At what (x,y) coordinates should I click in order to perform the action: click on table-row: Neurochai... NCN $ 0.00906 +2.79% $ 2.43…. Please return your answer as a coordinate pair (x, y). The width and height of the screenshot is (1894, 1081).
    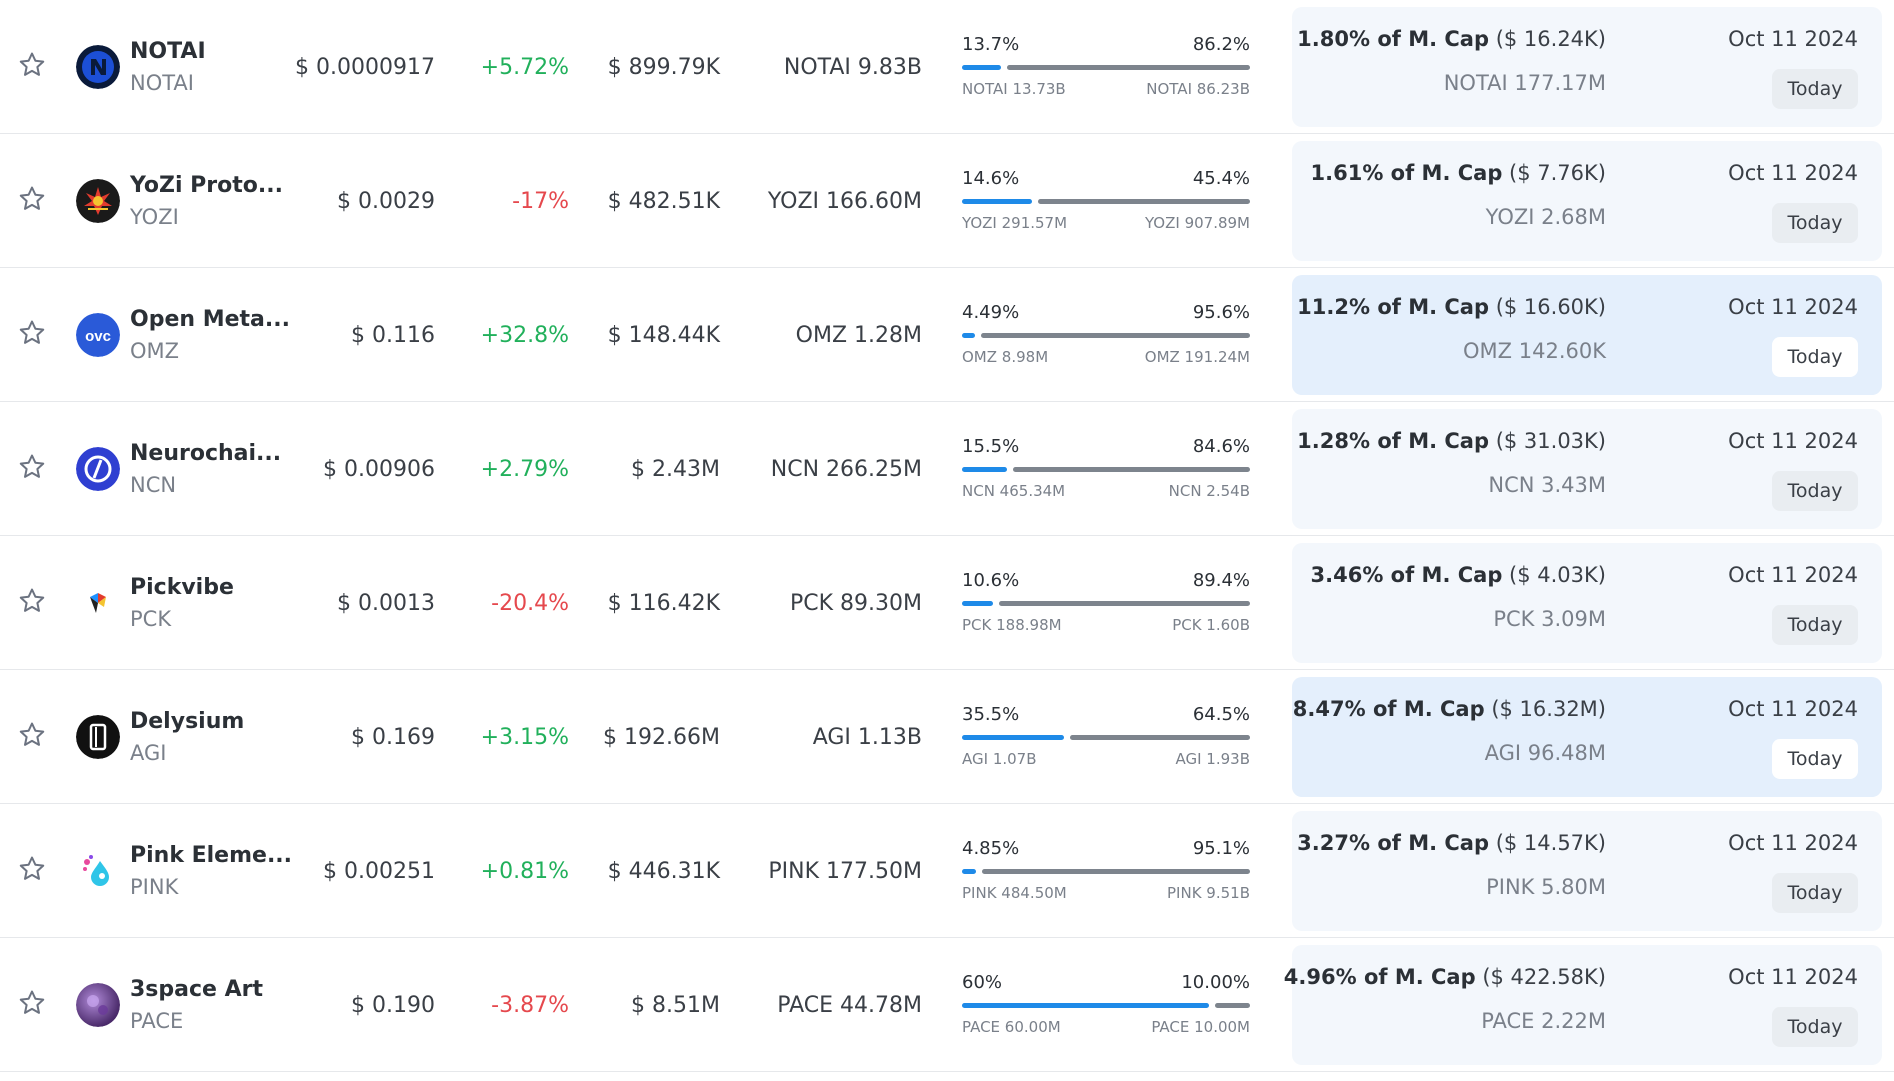
    Looking at the image, I should click on (947, 469).